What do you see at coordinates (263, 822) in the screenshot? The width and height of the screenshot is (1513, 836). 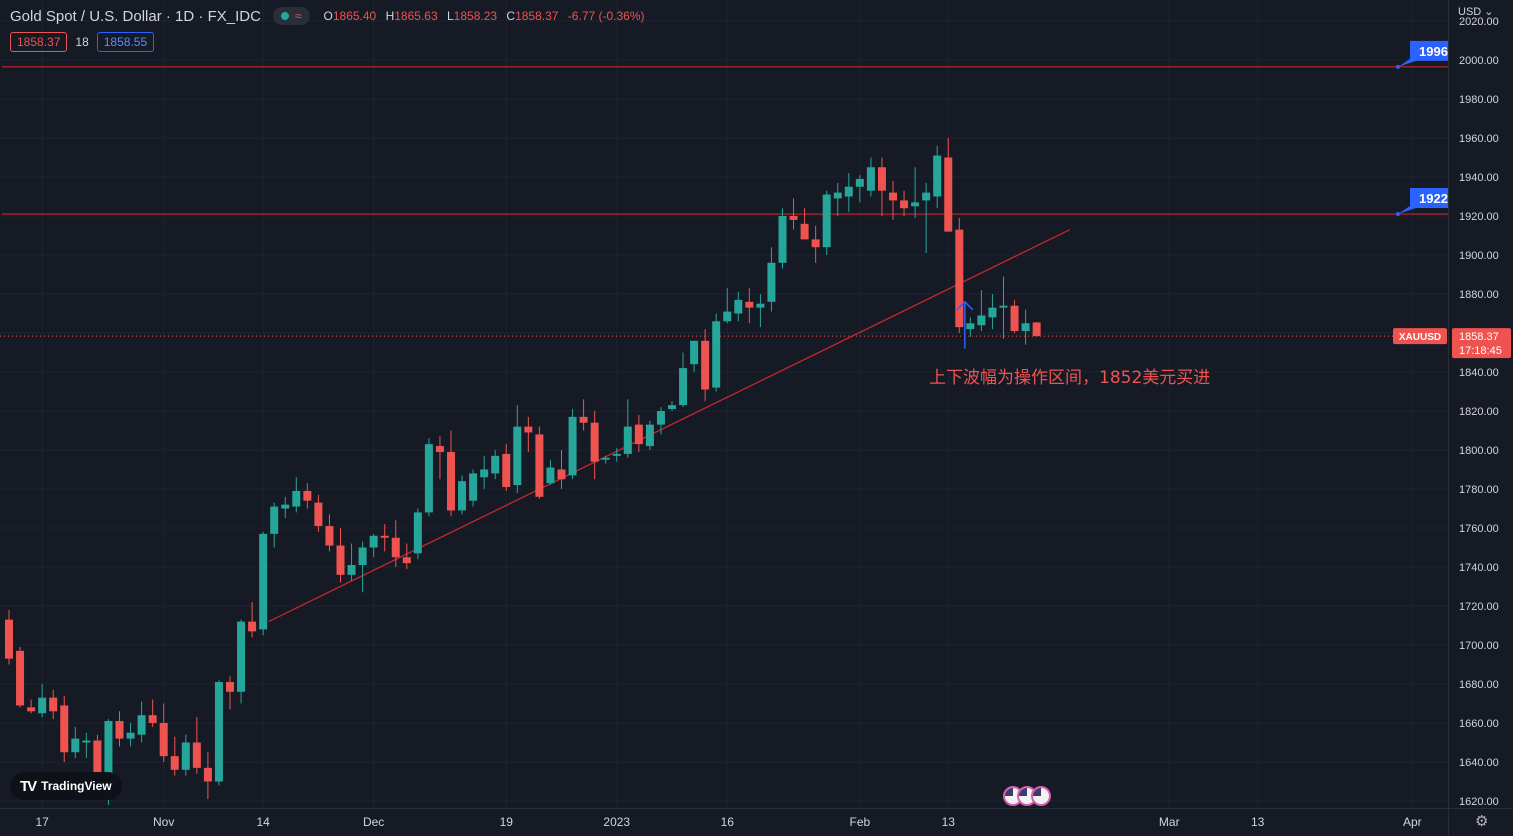 I see `time-tick-label: 14` at bounding box center [263, 822].